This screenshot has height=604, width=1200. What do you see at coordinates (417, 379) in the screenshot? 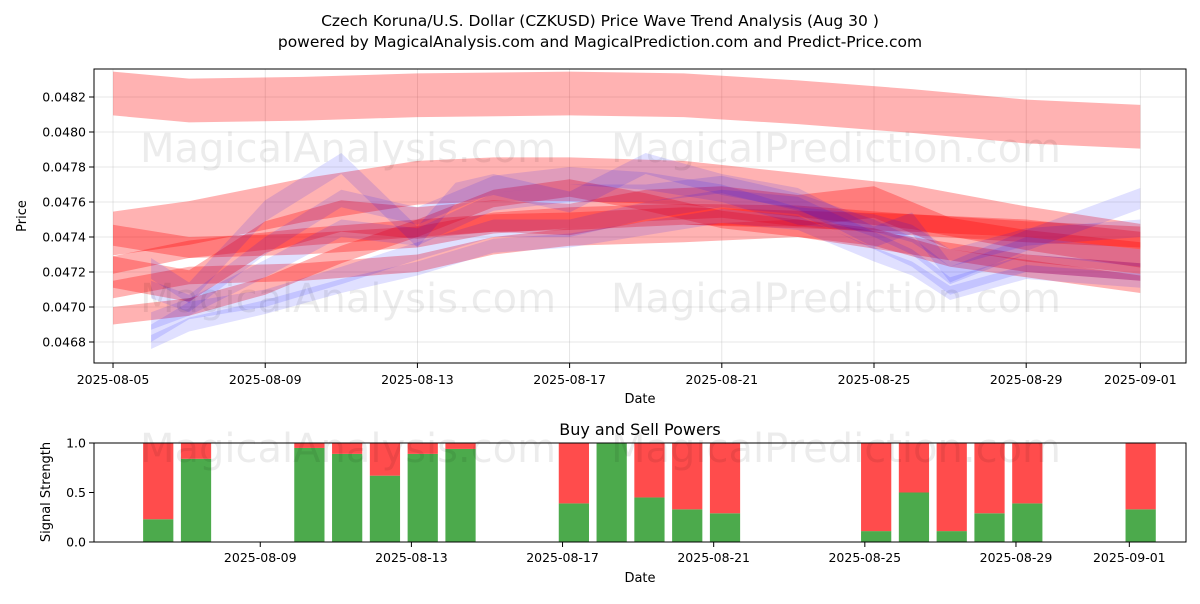
I see `price-x-tick-label-2: 2025-08-13` at bounding box center [417, 379].